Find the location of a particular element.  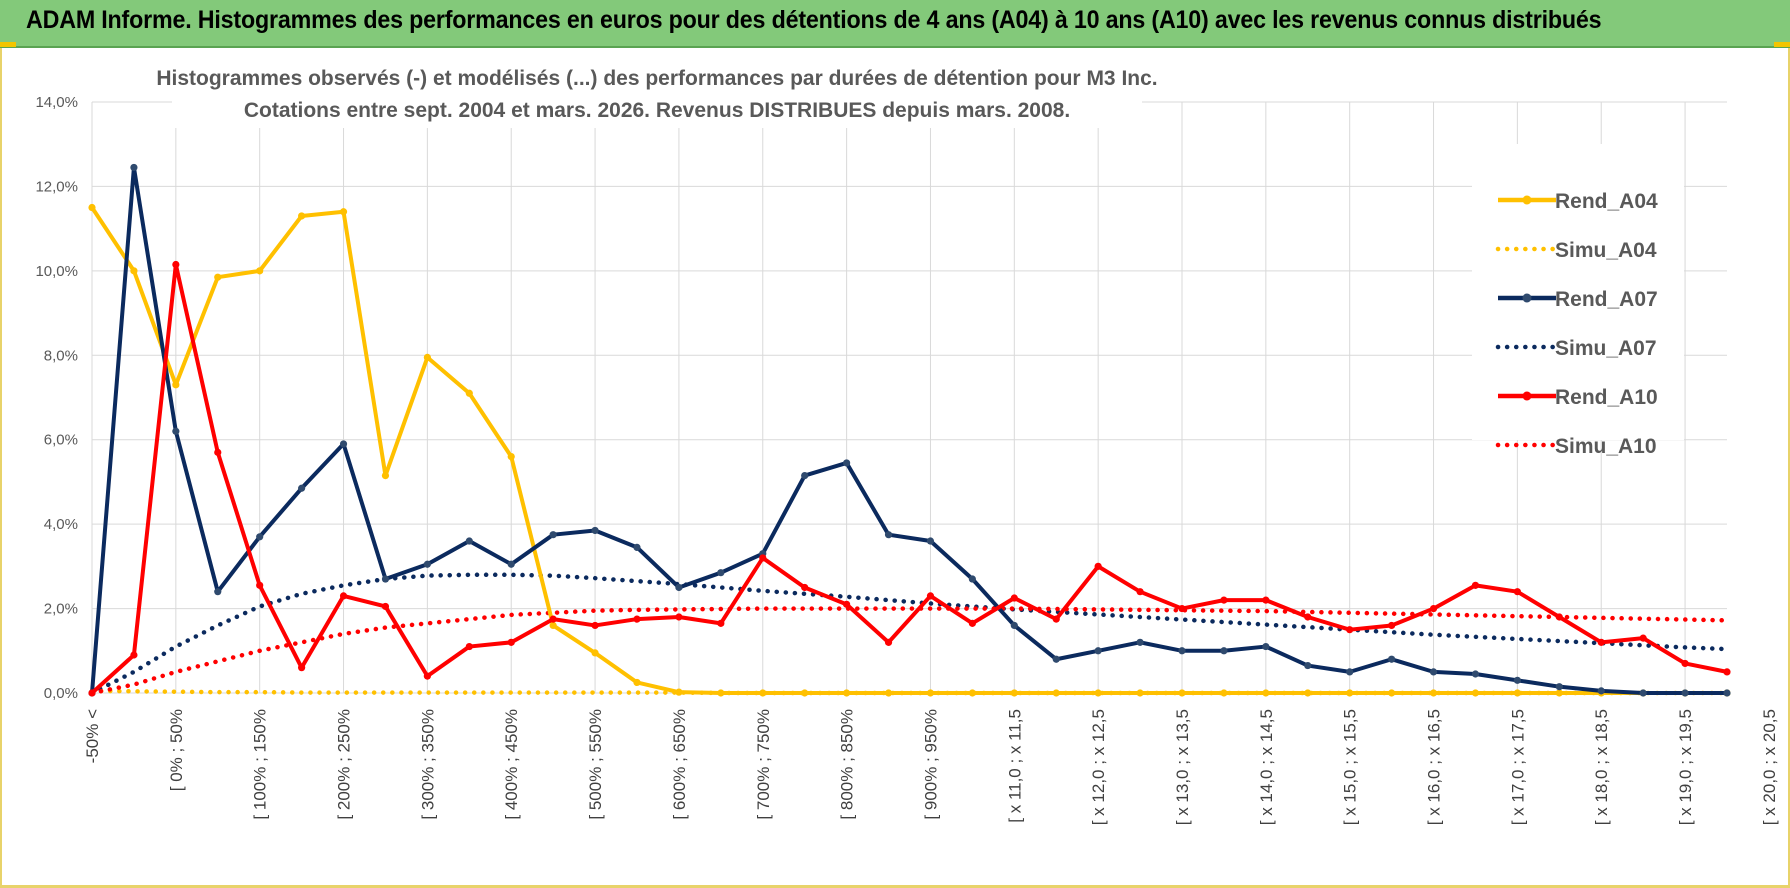

x-tick-label: [ 400% ; 450% is located at coordinates (511, 764).